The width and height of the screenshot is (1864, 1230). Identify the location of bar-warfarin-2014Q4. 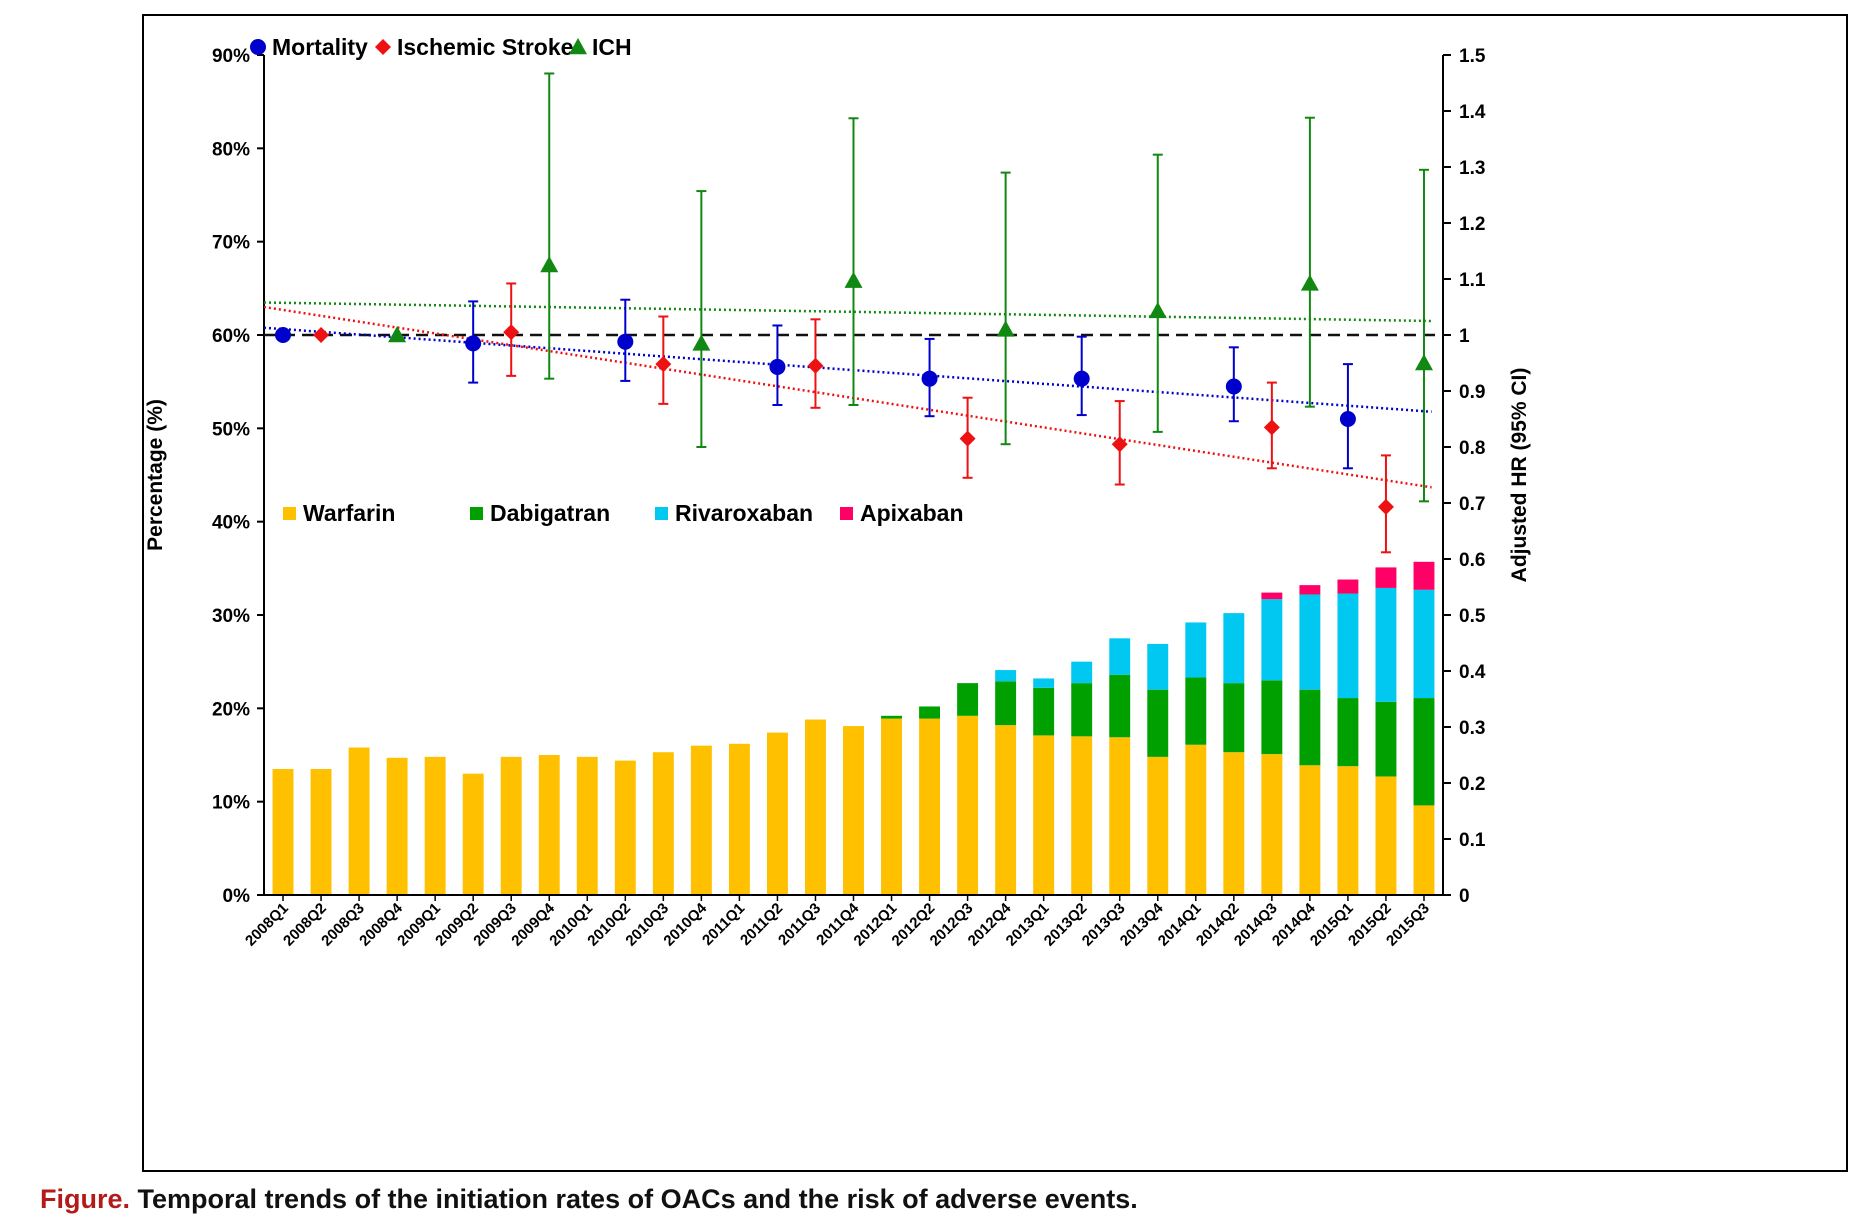
(1310, 830).